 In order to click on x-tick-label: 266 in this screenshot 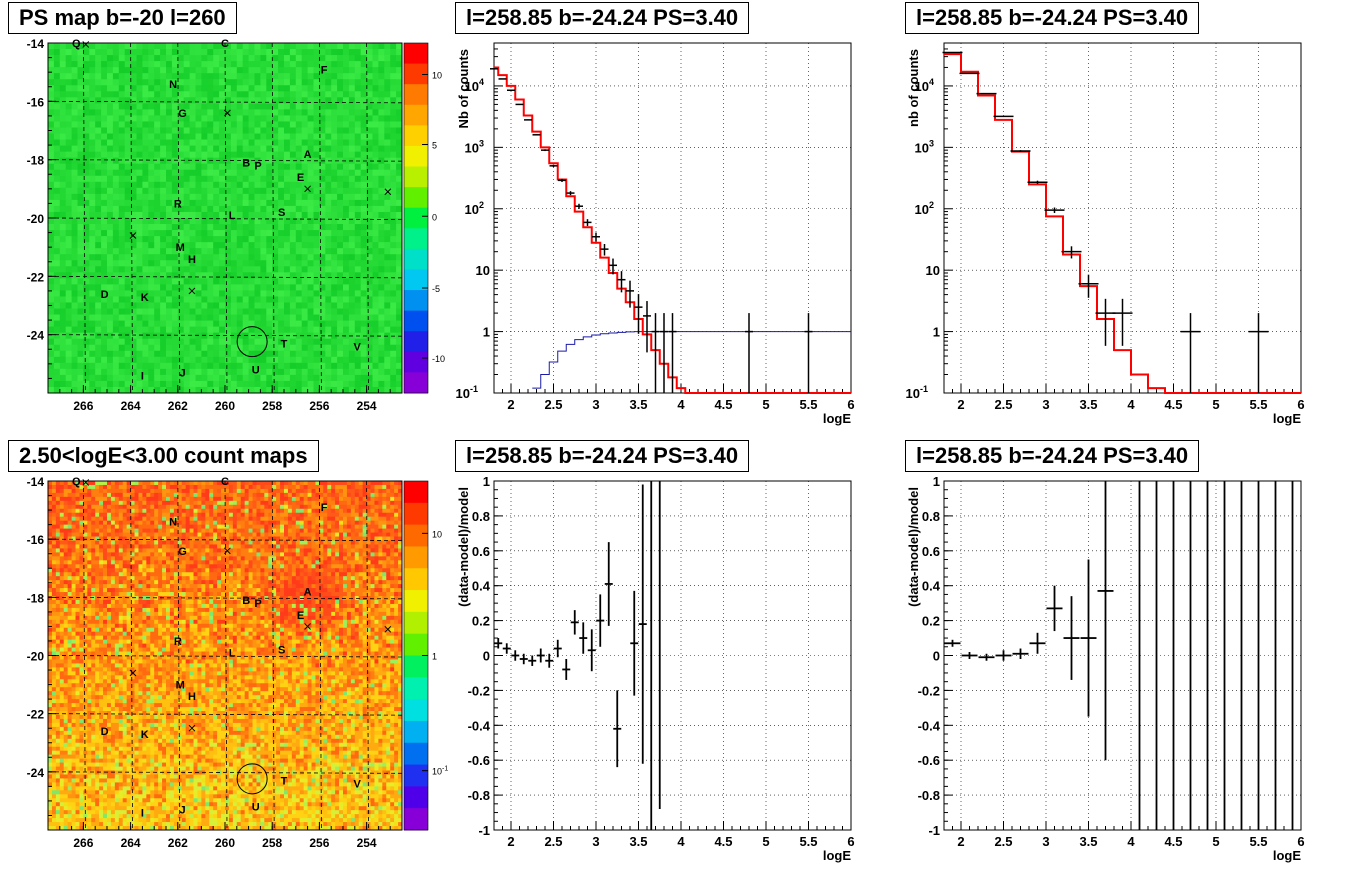, I will do `click(83, 406)`.